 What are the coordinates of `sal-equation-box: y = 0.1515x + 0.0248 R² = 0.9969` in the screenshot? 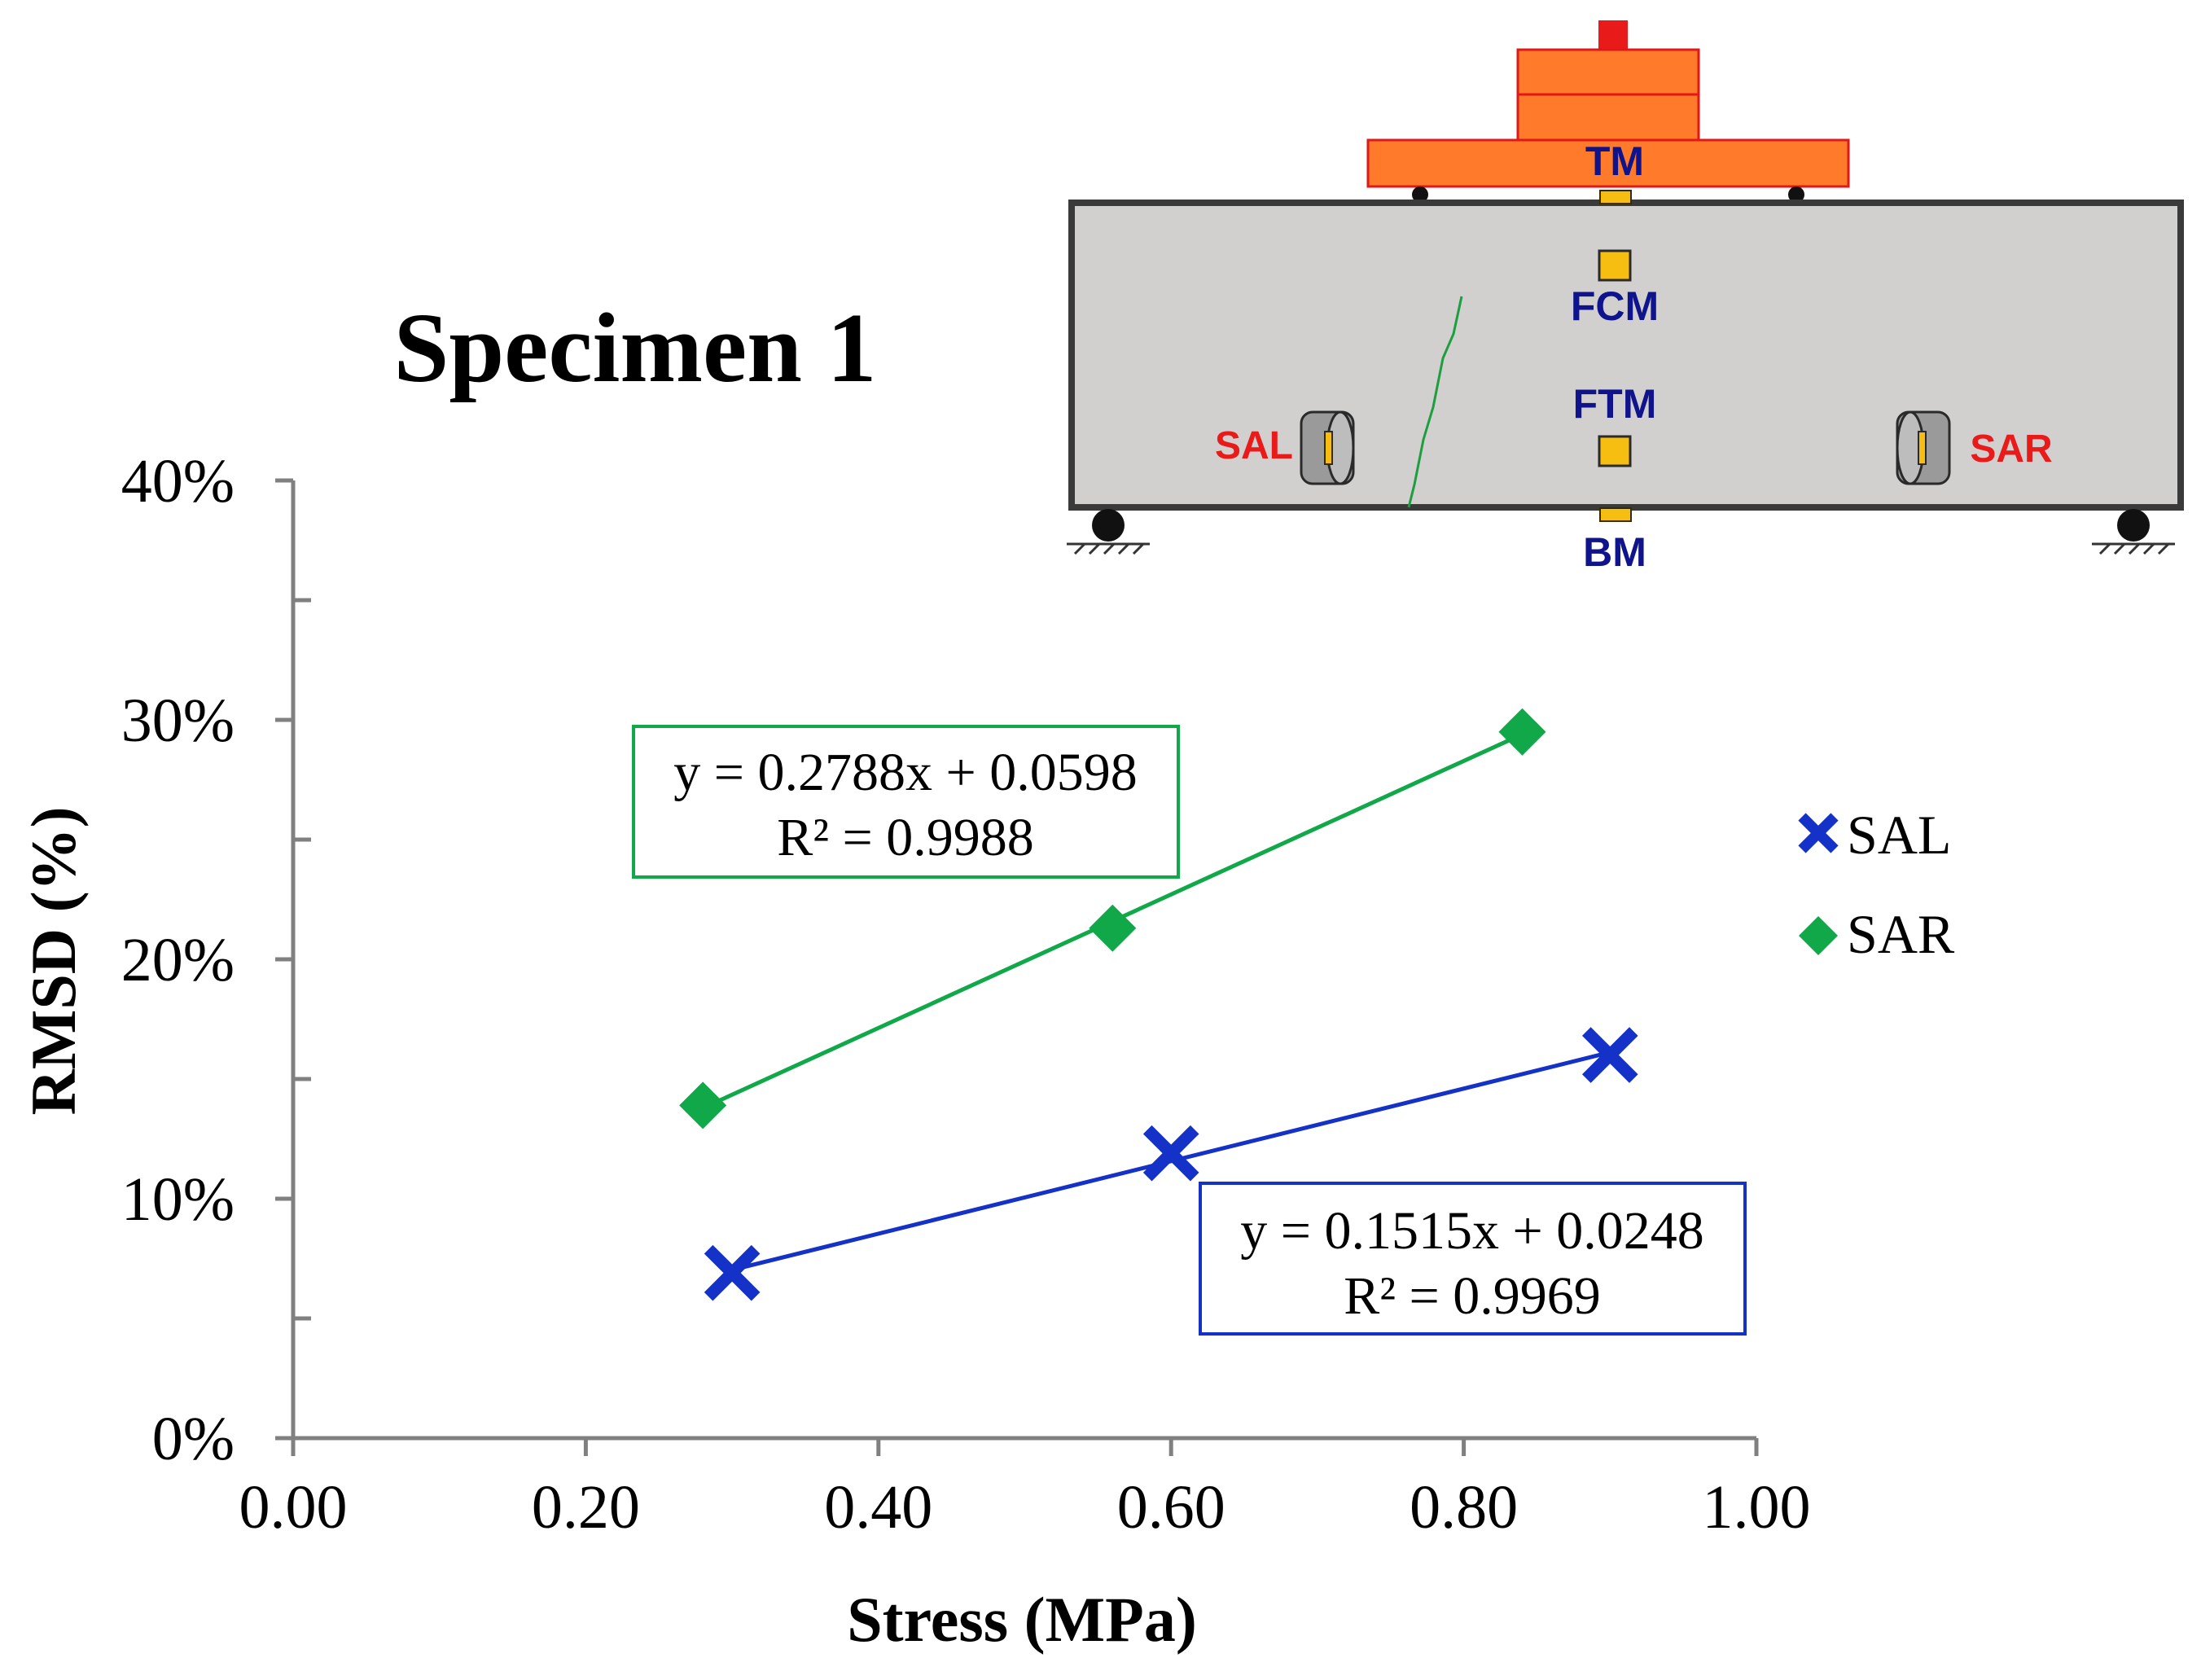 It's located at (1473, 1259).